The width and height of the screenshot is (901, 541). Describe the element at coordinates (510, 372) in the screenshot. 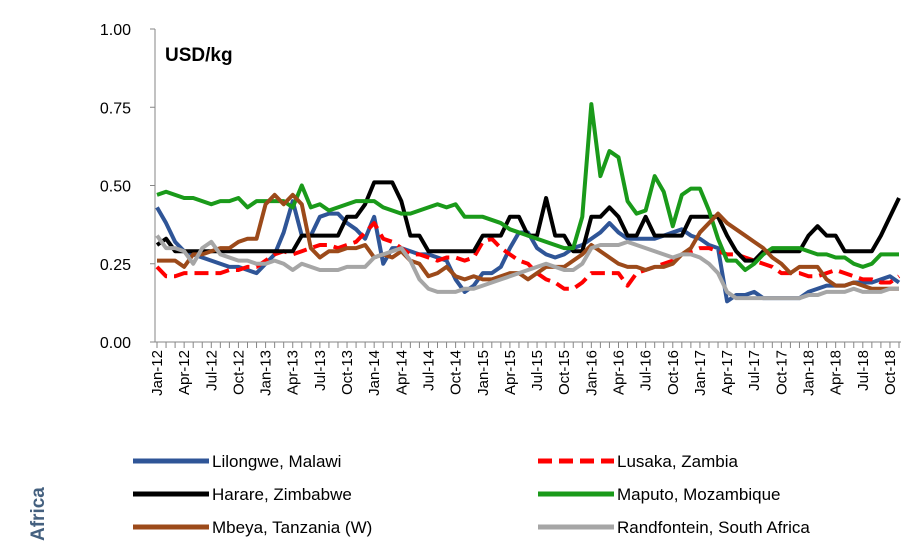

I see `x-tick-label: Apr-15` at that location.